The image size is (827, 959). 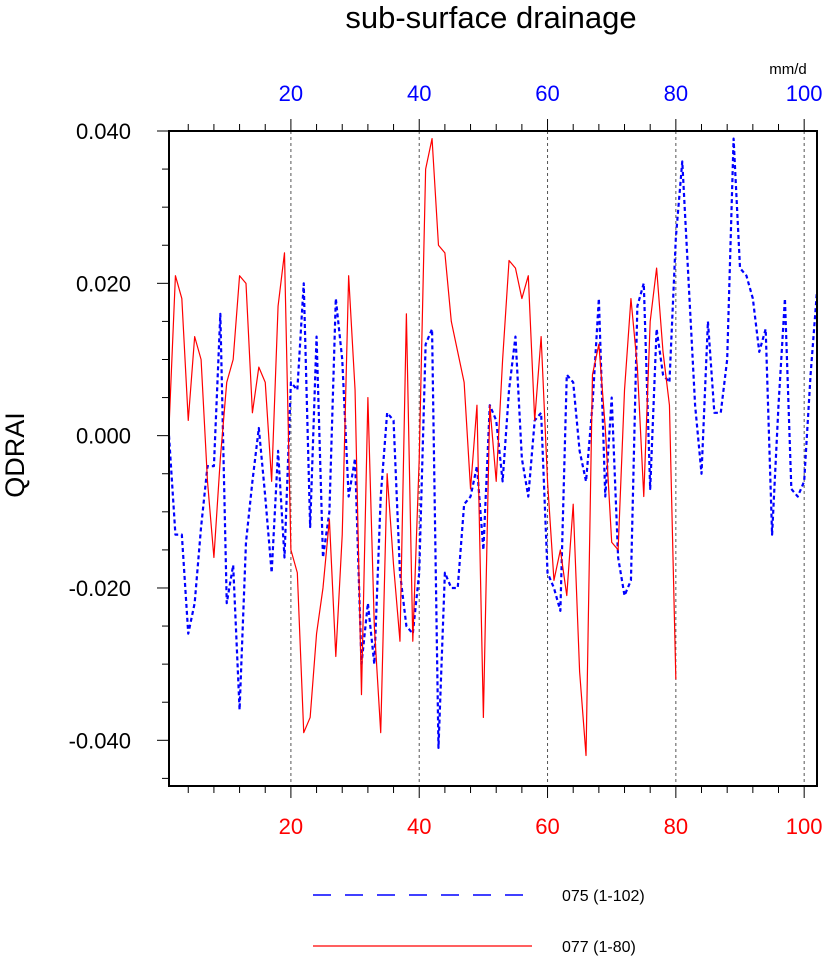 I want to click on y-axis-label: QDRAI, so click(x=15, y=455).